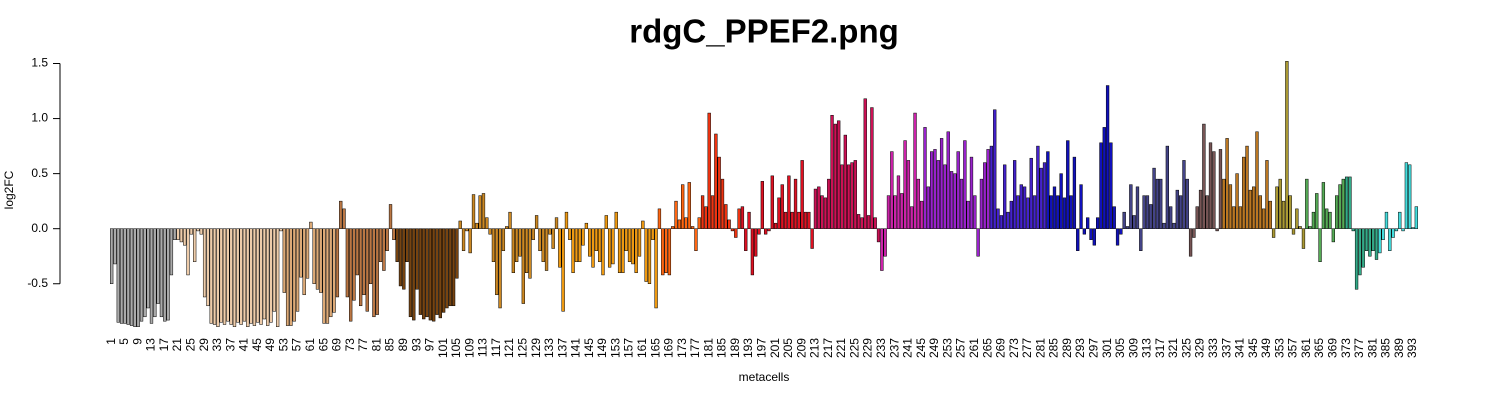 Image resolution: width=1500 pixels, height=400 pixels. I want to click on x-tick-label: 61, so click(310, 345).